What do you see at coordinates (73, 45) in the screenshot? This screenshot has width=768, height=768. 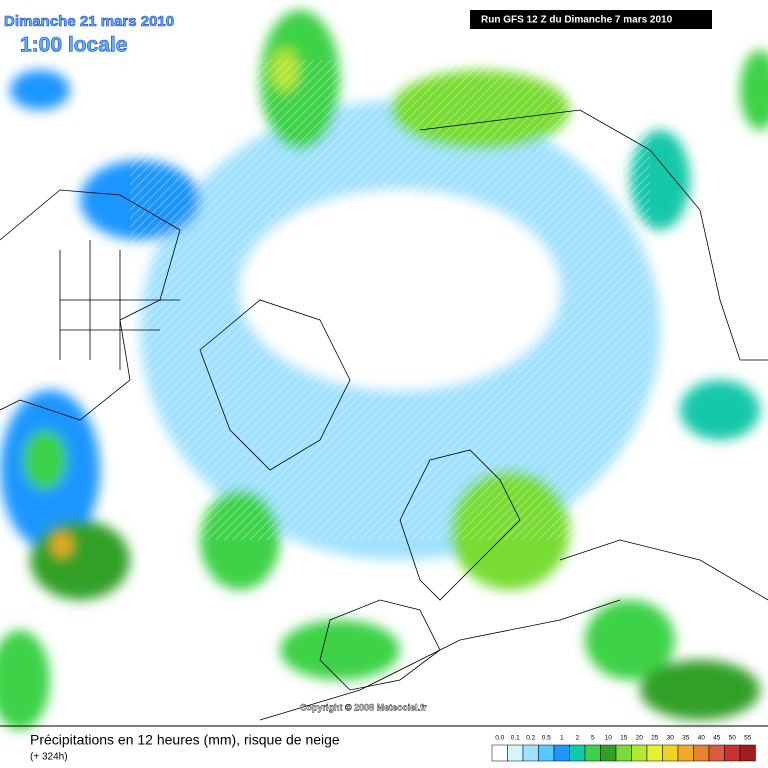 I see `map-time: 1:00 locale` at bounding box center [73, 45].